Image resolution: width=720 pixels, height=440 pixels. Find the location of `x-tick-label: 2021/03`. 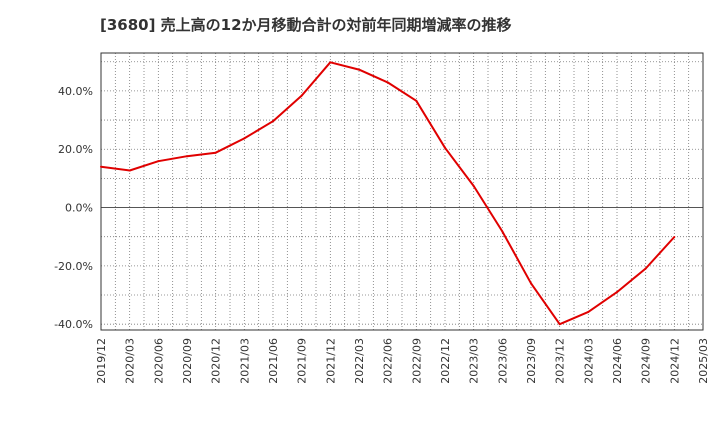

x-tick-label: 2021/03 is located at coordinates (244, 361).